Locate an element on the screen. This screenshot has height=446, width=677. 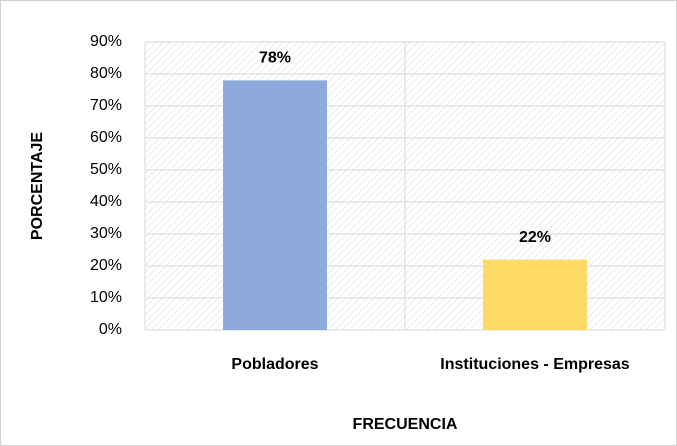
data-label: 78% is located at coordinates (275, 58).